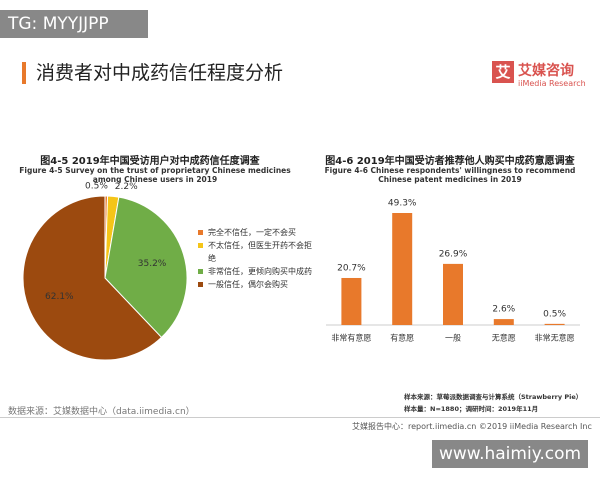 This screenshot has height=480, width=600. What do you see at coordinates (555, 338) in the screenshot?
I see `x-tick-label: 非常无意愿` at bounding box center [555, 338].